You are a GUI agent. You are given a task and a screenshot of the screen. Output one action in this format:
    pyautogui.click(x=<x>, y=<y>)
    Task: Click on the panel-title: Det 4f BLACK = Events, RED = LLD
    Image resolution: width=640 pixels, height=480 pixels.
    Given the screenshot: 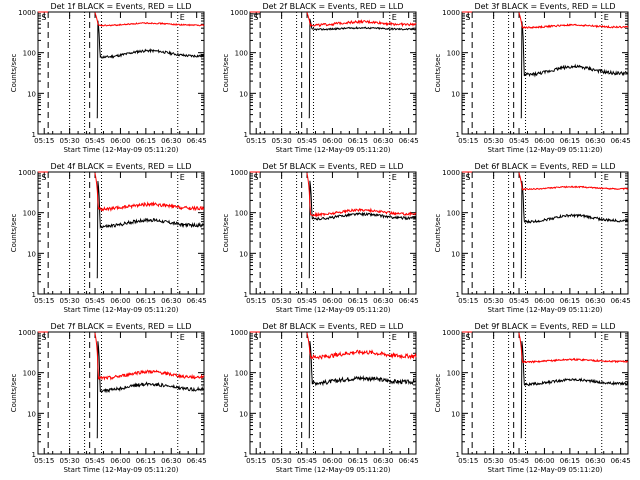 What is the action you would take?
    pyautogui.click(x=120, y=166)
    